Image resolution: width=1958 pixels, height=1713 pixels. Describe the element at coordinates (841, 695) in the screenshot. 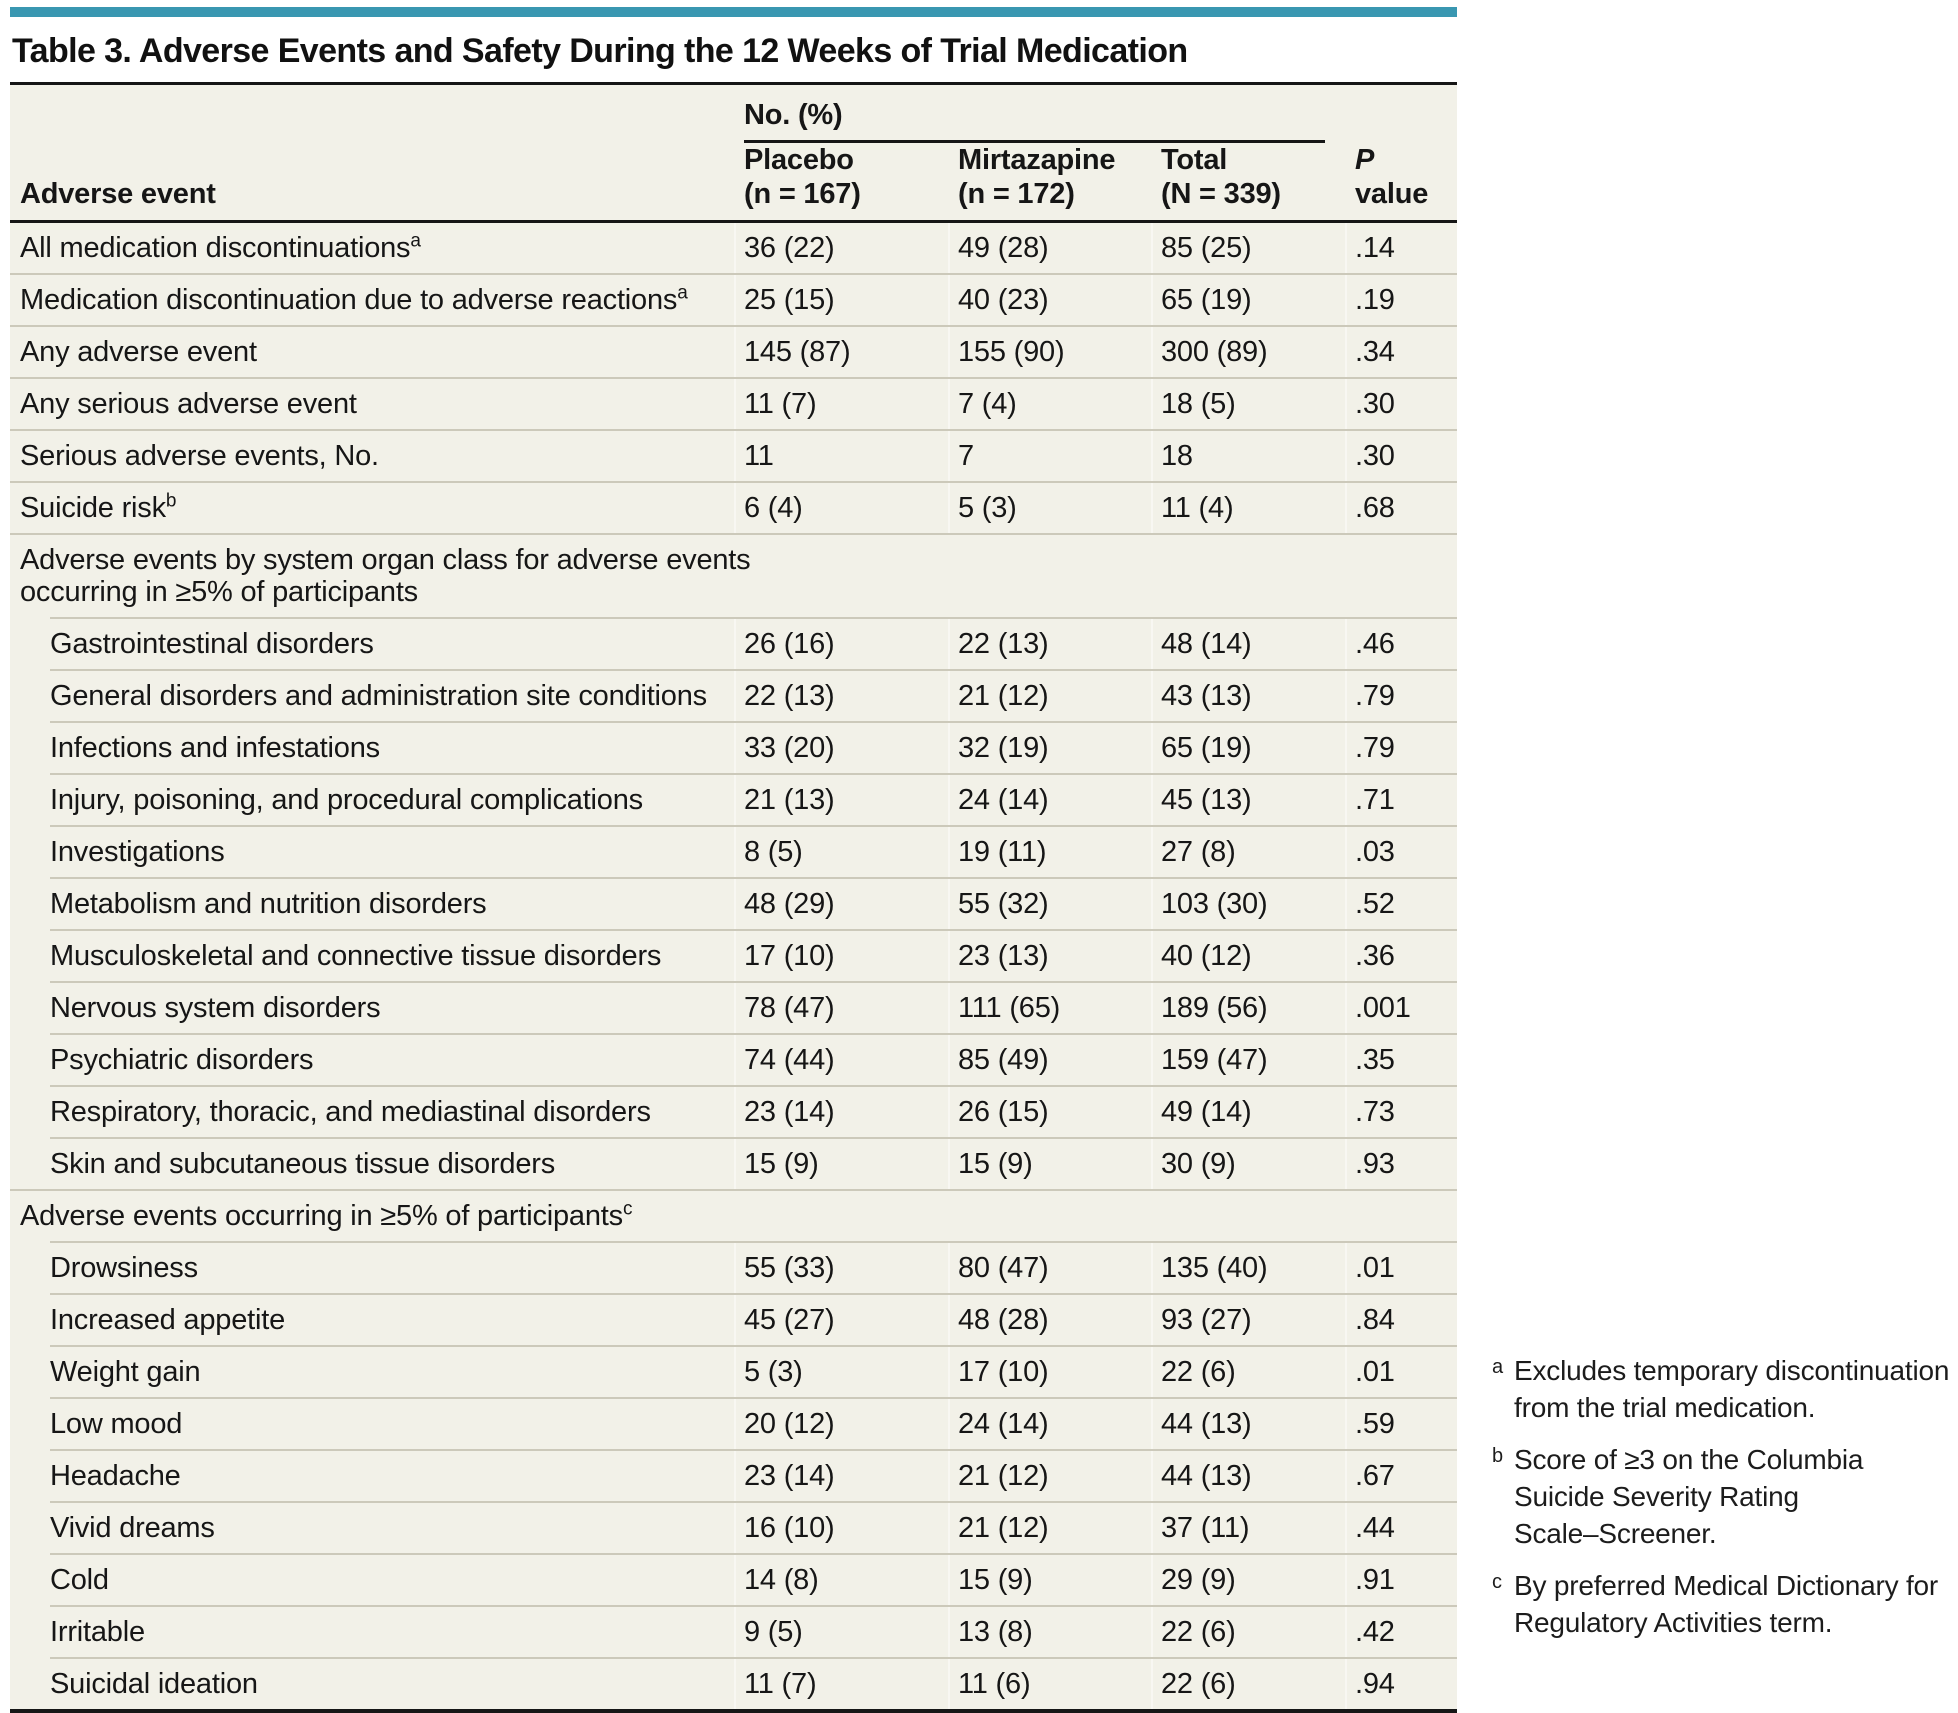

I see `value-cell: 22 (13)` at that location.